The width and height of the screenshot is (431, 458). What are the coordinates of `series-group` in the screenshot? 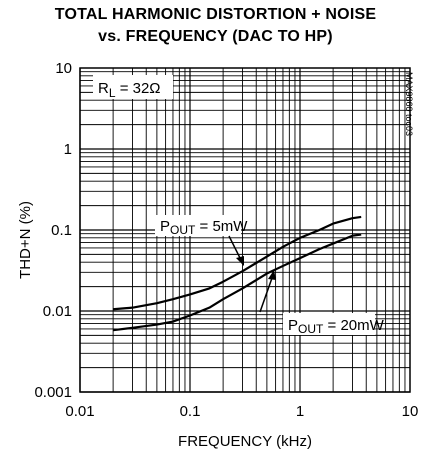 It's located at (237, 273).